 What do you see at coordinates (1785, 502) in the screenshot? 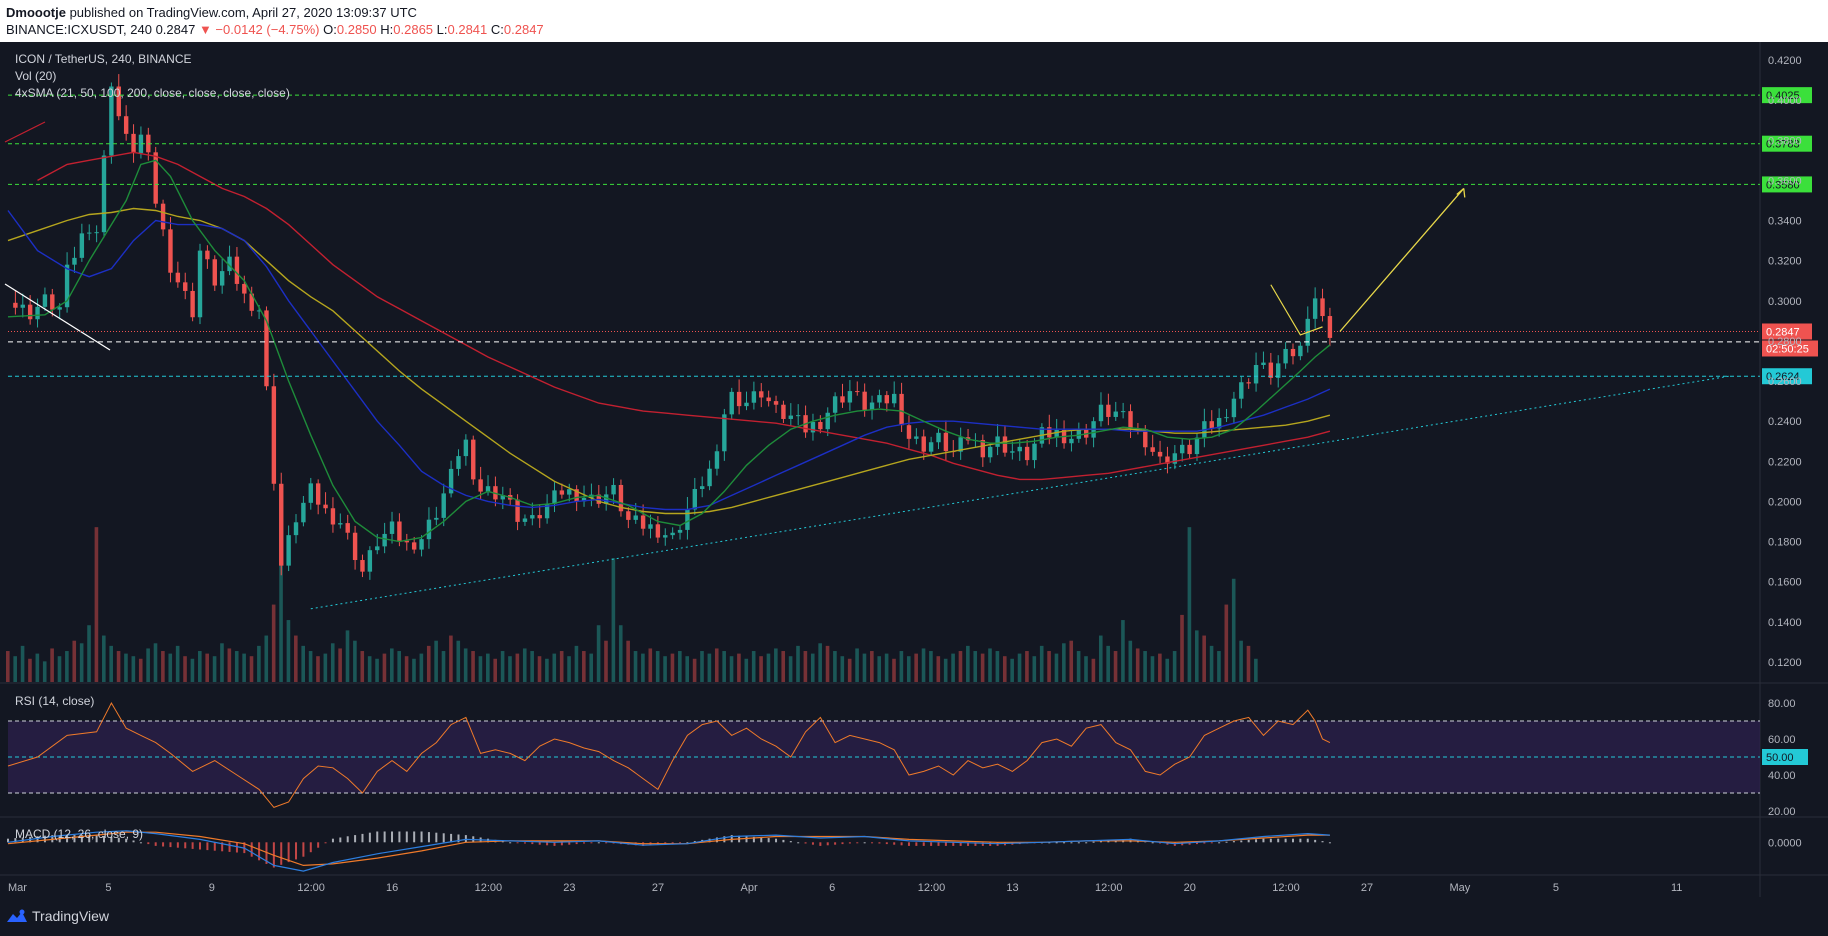
I see `price-tick-label: 0.2000` at bounding box center [1785, 502].